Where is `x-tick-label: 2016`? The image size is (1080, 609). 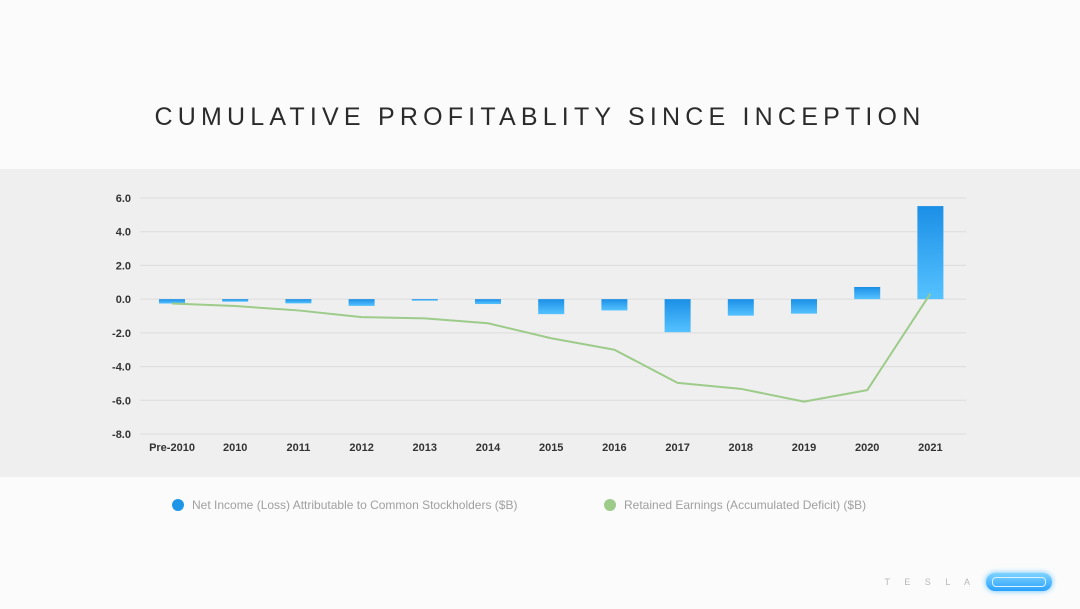
x-tick-label: 2016 is located at coordinates (614, 448).